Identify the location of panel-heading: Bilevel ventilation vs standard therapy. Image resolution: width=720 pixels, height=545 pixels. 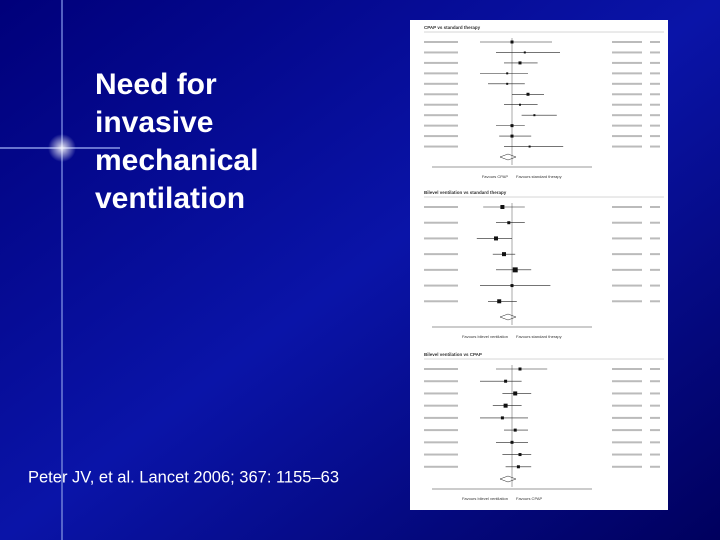
(465, 192).